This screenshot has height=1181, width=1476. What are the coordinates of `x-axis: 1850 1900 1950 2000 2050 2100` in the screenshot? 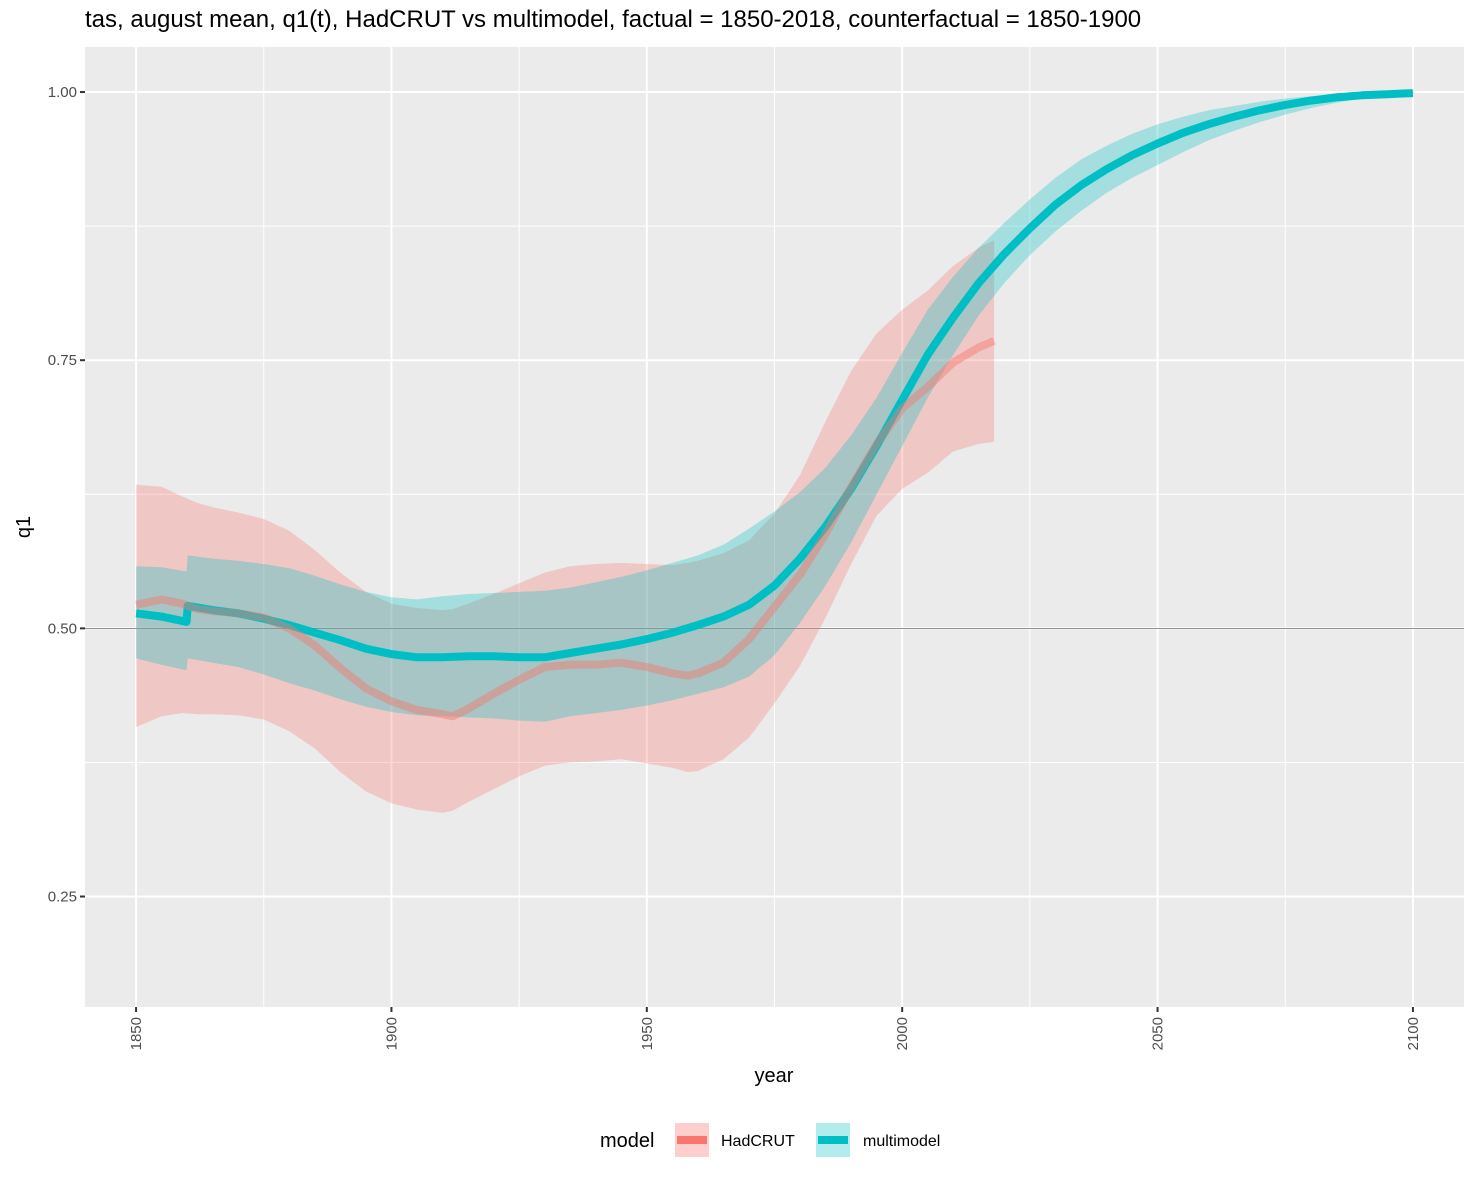 It's located at (775, 1028).